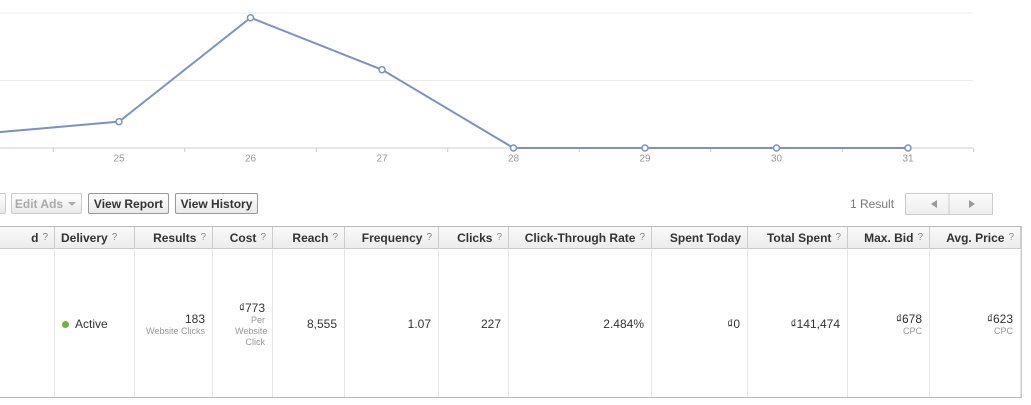 This screenshot has width=1031, height=405. I want to click on x-tick-label: 31, so click(908, 159).